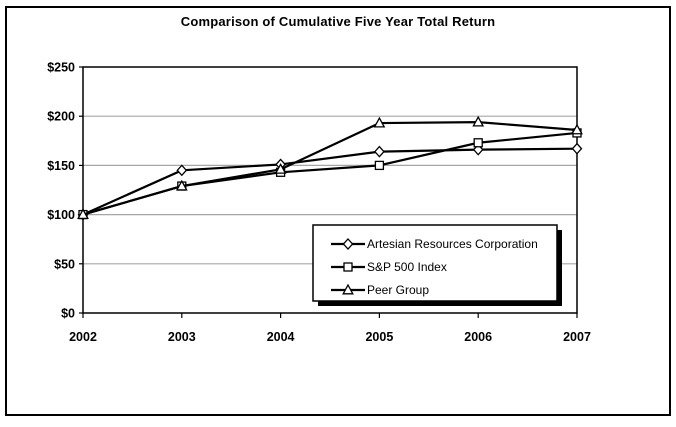 This screenshot has height=427, width=676. I want to click on y-axis-label: $0, so click(68, 314).